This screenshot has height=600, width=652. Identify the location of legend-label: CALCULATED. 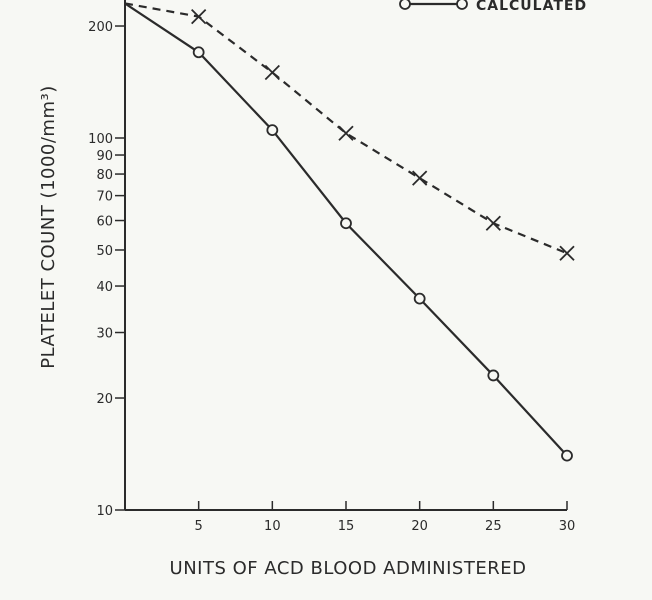
(531, 7).